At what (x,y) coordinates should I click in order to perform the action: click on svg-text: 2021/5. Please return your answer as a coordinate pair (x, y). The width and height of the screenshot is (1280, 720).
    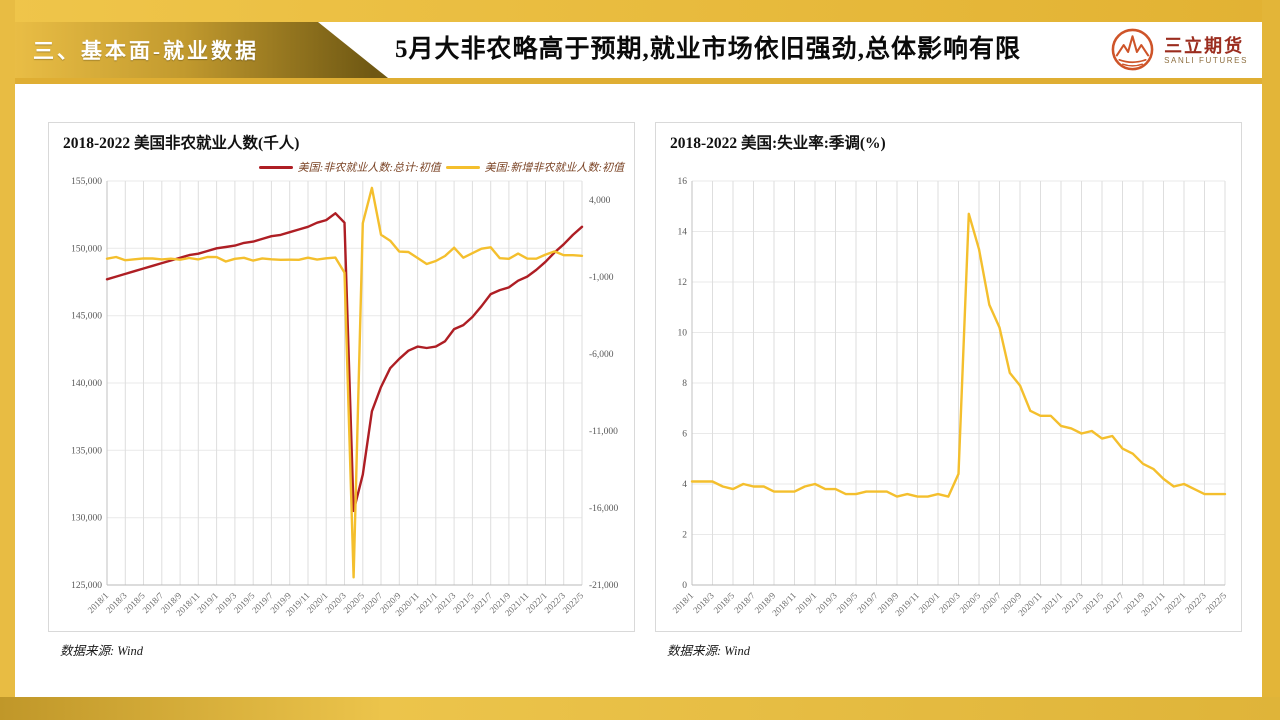
    Looking at the image, I should click on (1093, 602).